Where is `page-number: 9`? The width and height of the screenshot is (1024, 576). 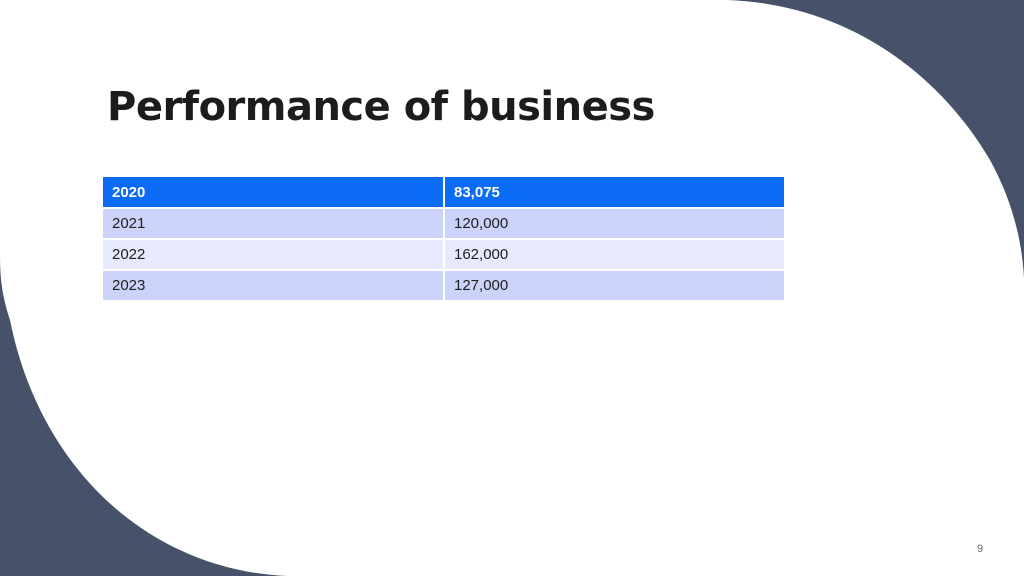 page-number: 9 is located at coordinates (980, 549).